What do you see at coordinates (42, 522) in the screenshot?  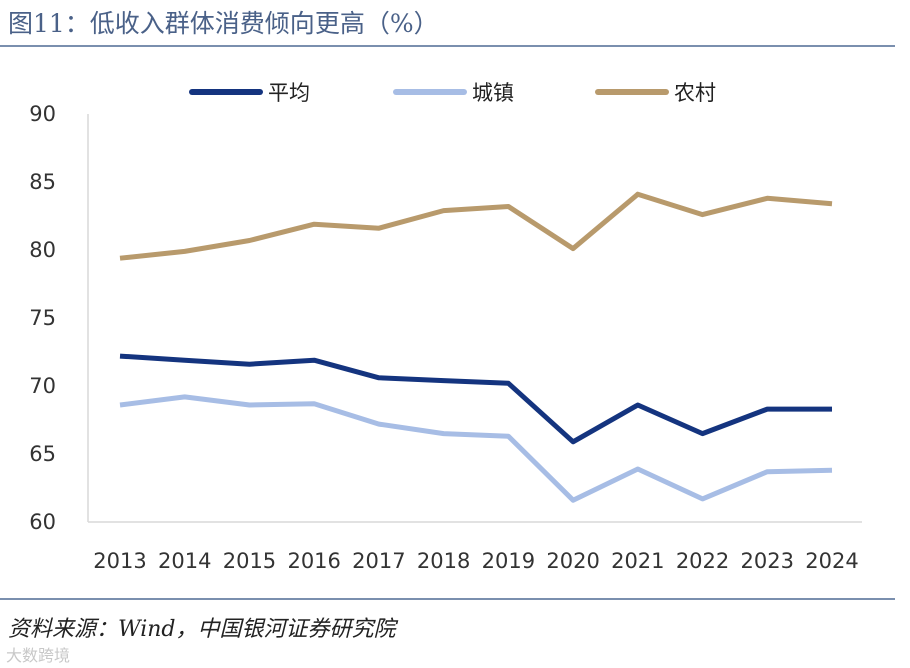 I see `y-tick-label: 60` at bounding box center [42, 522].